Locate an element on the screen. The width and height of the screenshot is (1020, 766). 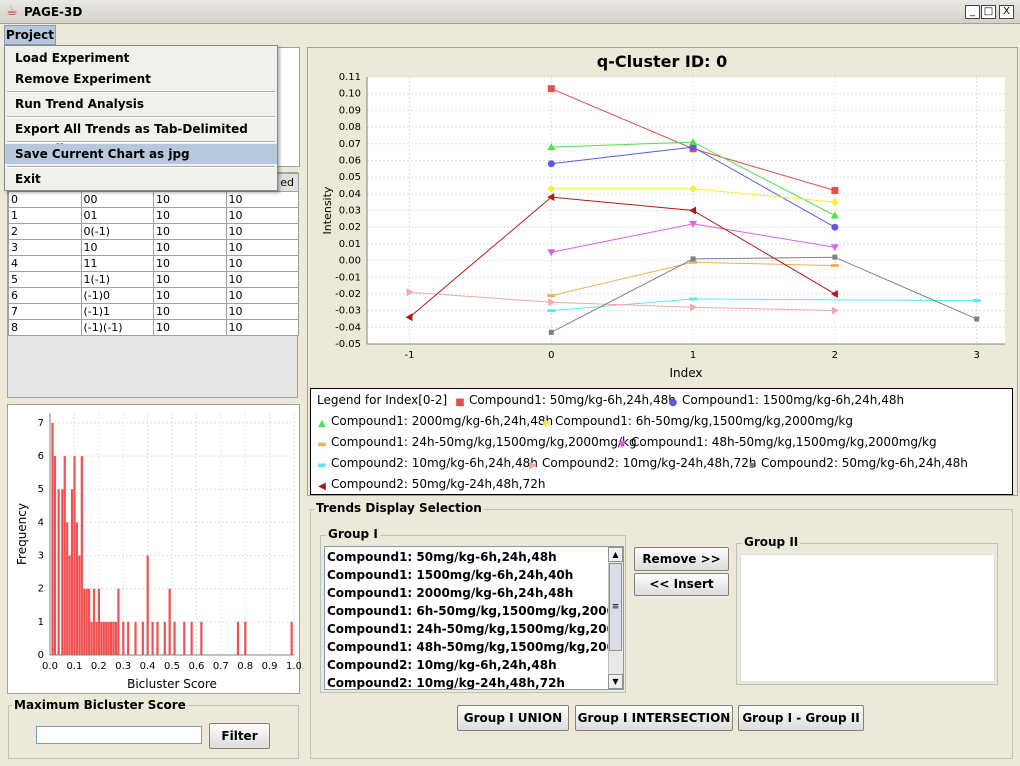
group2-list is located at coordinates (867, 618).